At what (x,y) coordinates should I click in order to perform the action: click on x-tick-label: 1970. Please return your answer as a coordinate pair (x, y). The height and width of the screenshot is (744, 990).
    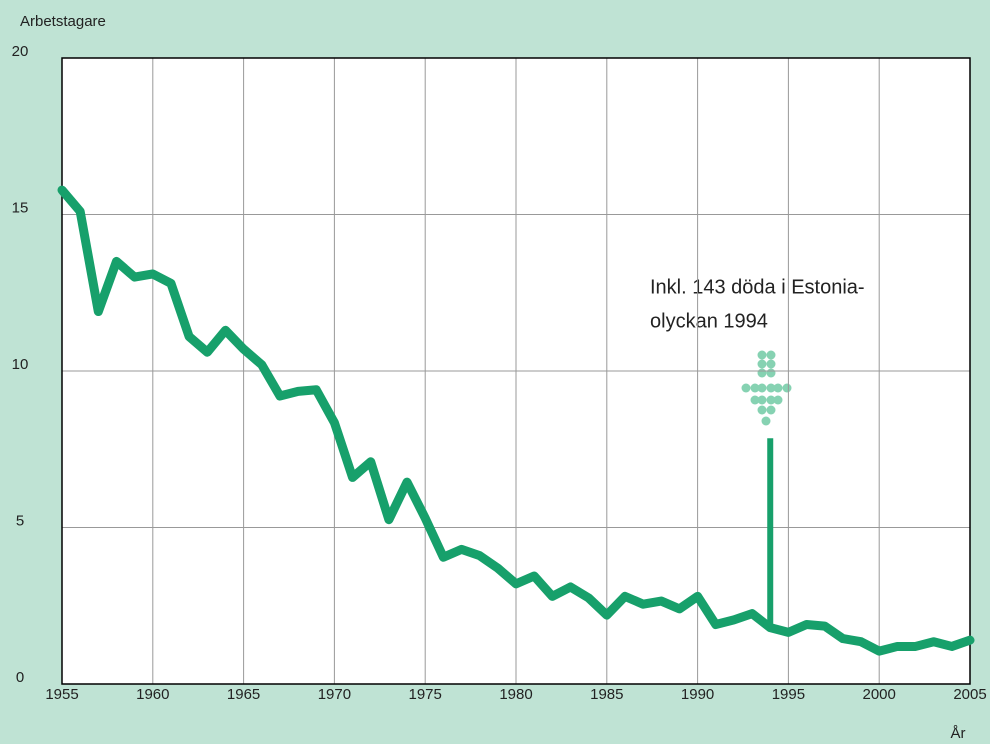
    Looking at the image, I should click on (334, 694).